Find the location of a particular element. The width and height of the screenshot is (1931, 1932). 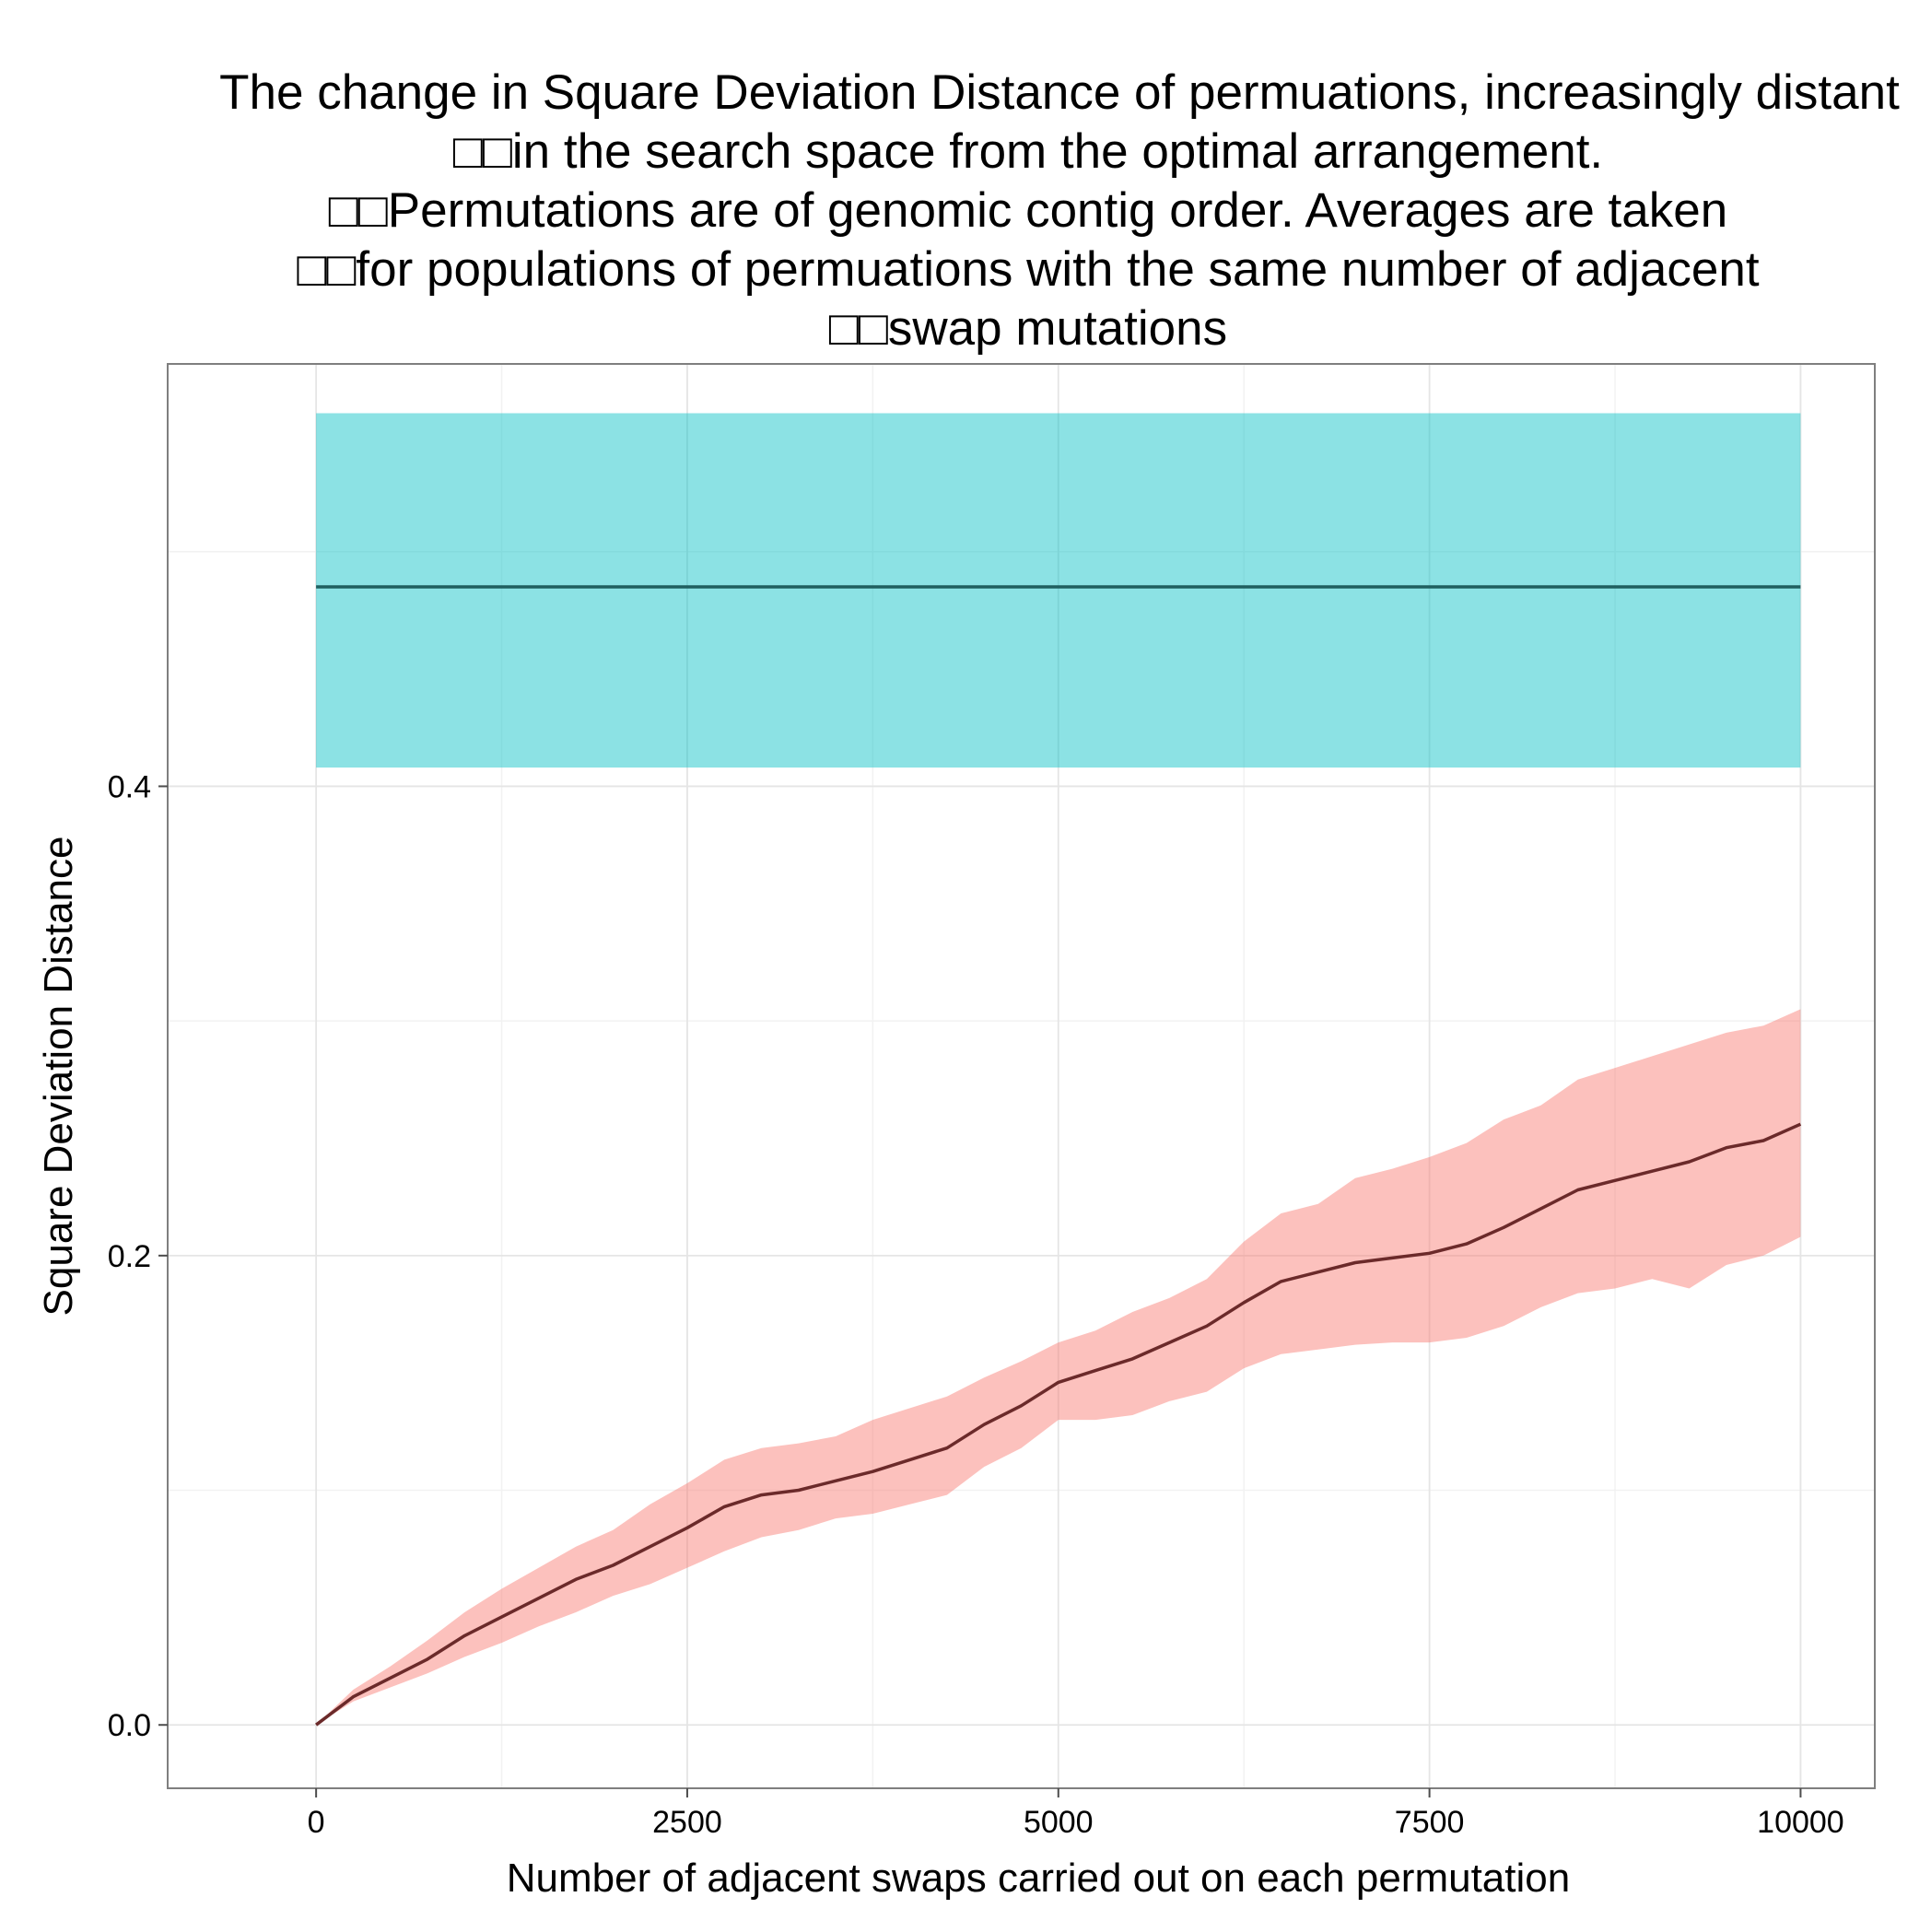

x-tick-label: 10000 is located at coordinates (1800, 1822).